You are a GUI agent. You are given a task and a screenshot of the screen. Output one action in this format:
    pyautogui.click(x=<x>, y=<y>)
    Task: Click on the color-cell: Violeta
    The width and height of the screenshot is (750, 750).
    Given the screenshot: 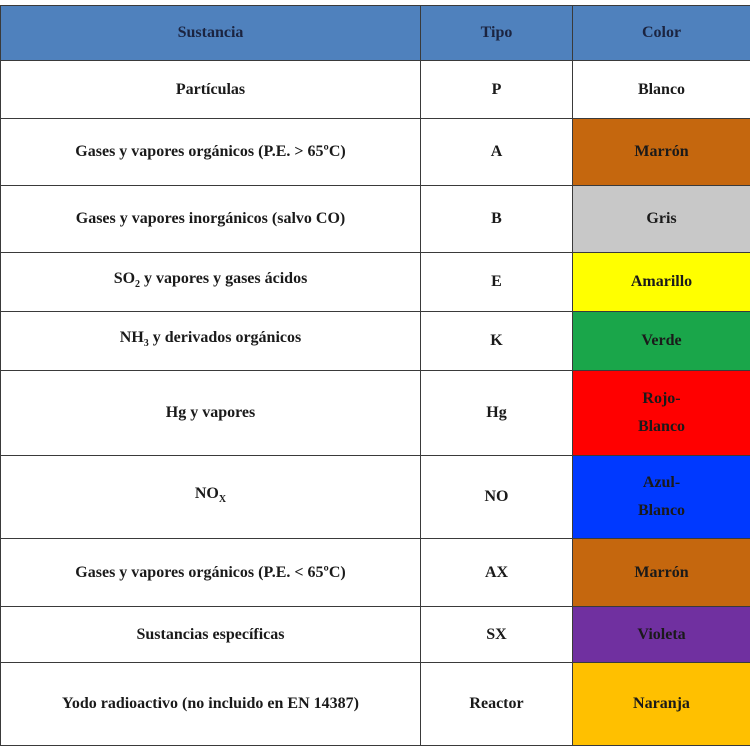 What is the action you would take?
    pyautogui.click(x=661, y=634)
    